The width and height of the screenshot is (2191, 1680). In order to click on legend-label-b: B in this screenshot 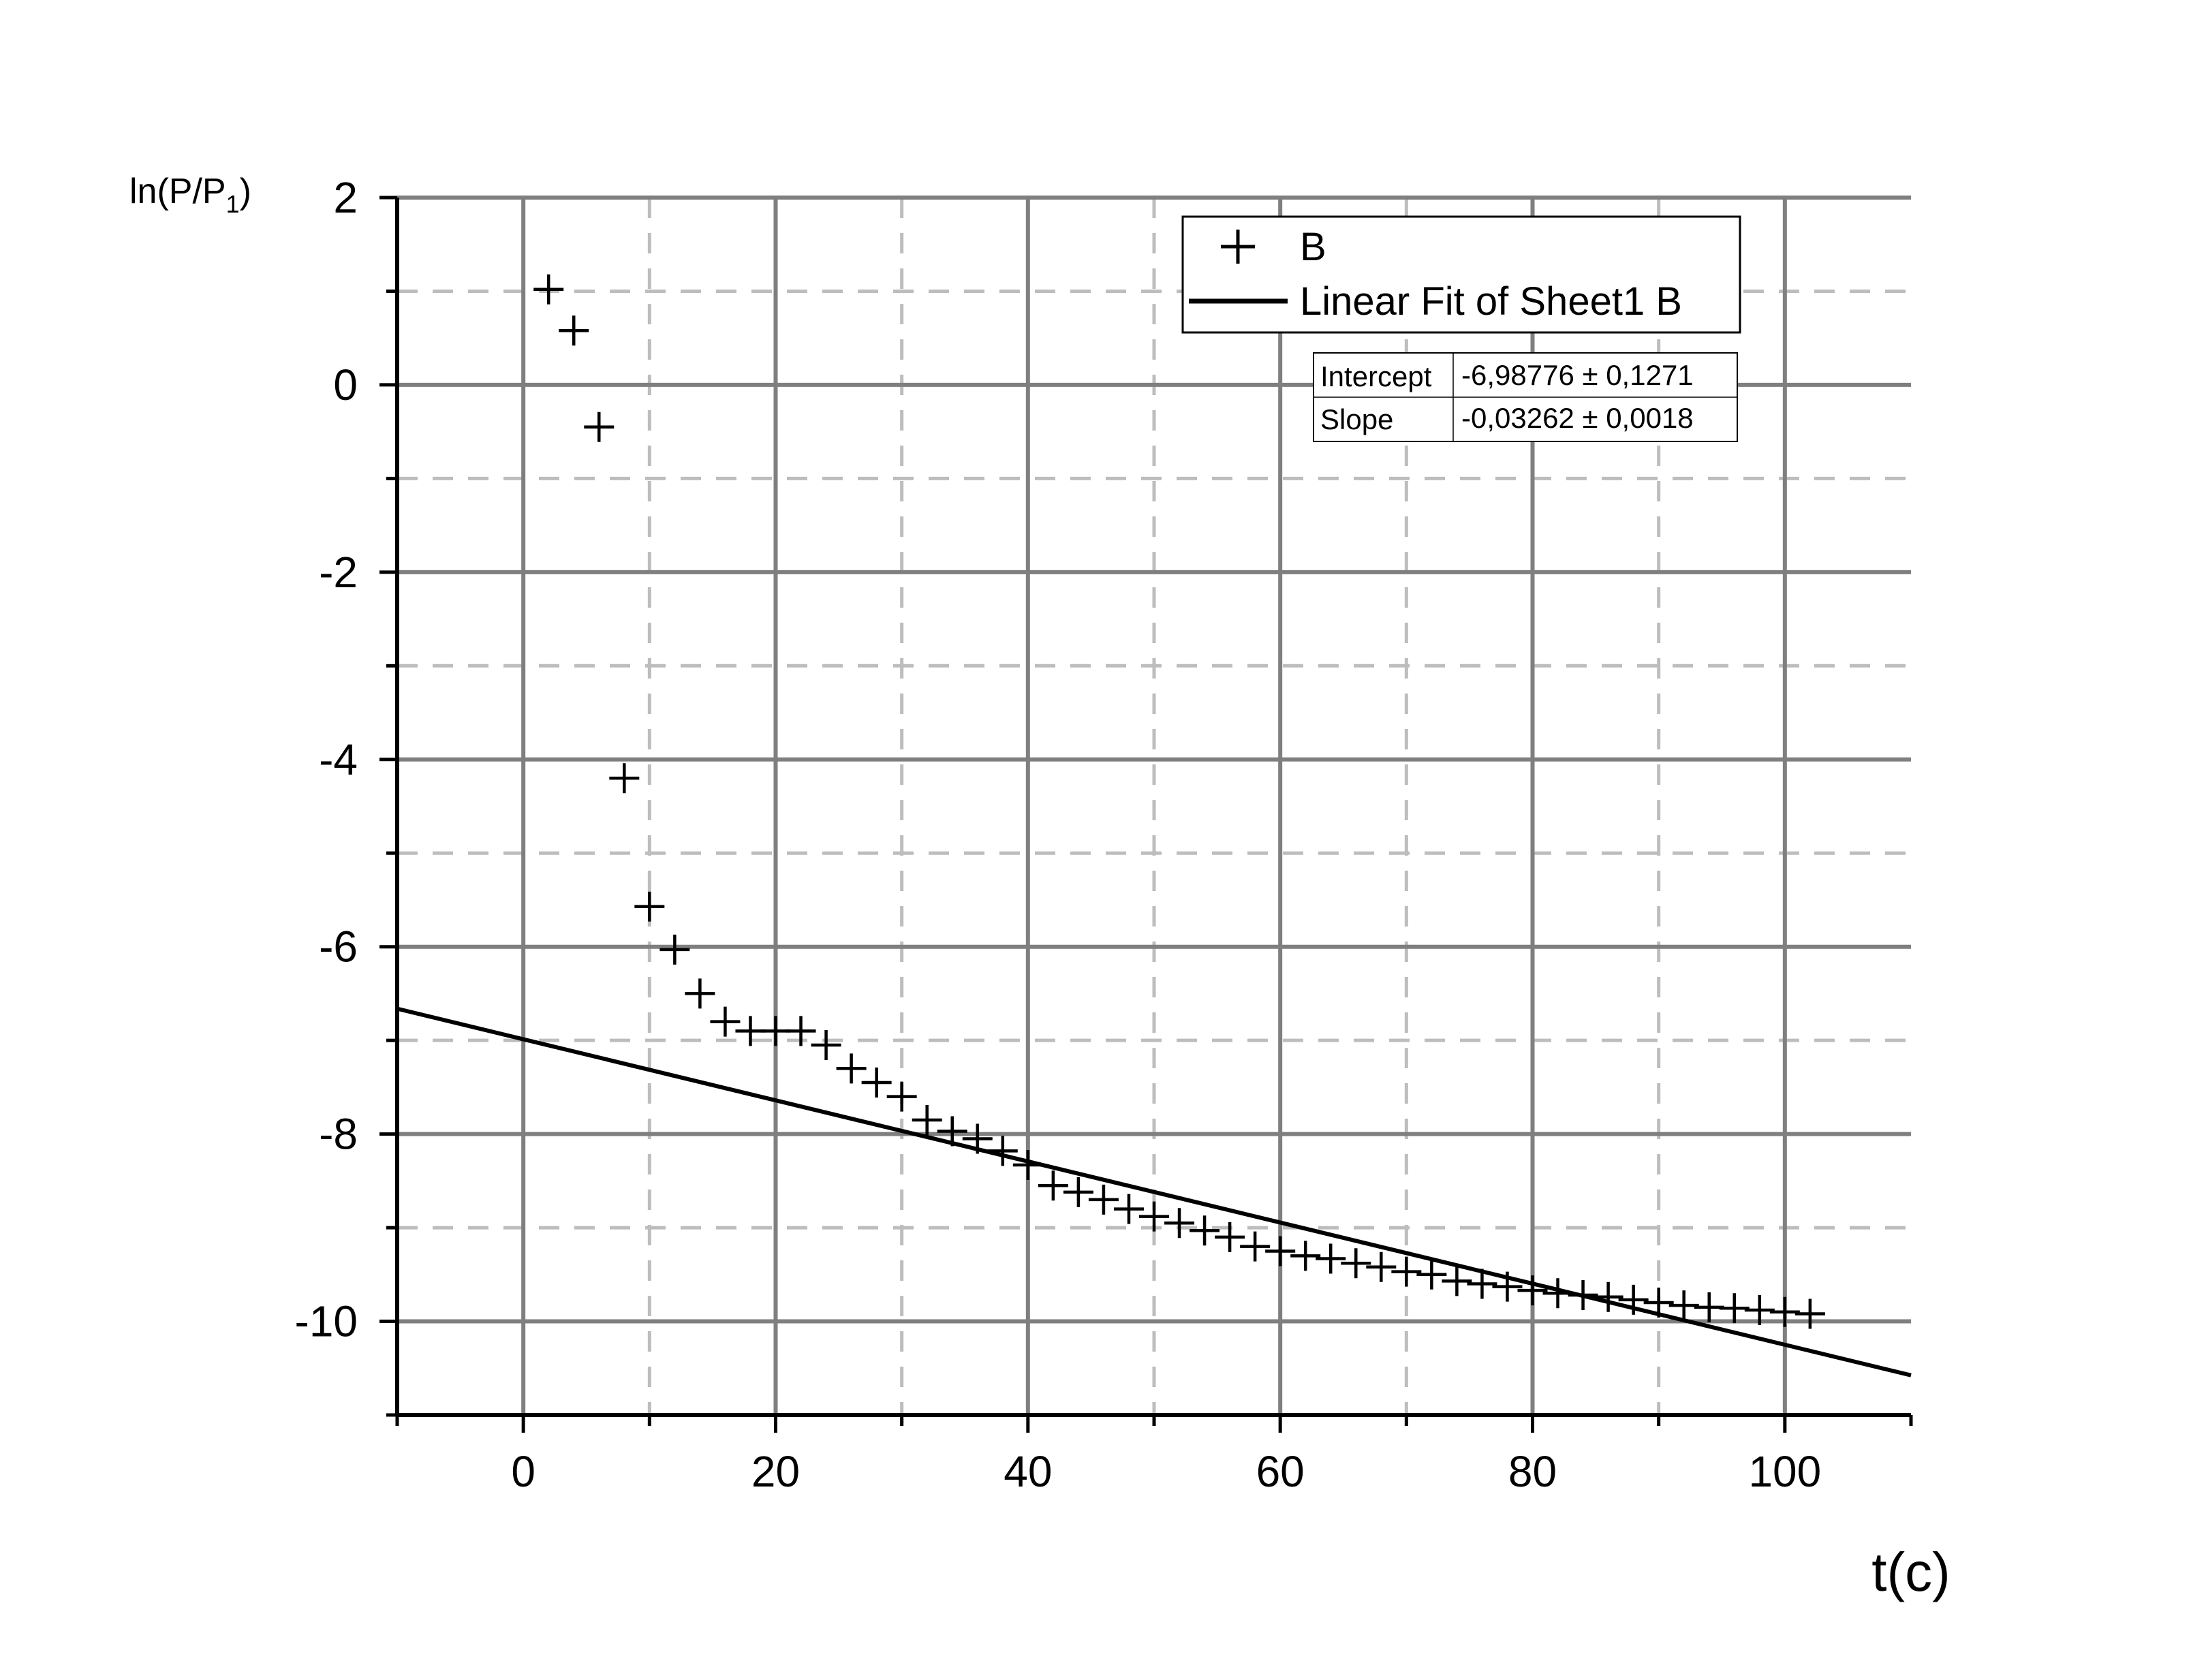, I will do `click(1313, 247)`.